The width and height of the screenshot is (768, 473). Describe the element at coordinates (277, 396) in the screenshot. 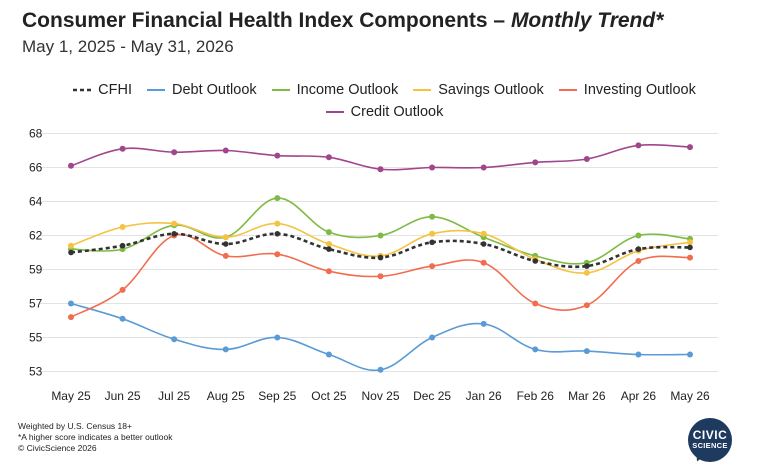

I see `x-tick-label: Sep 25` at that location.